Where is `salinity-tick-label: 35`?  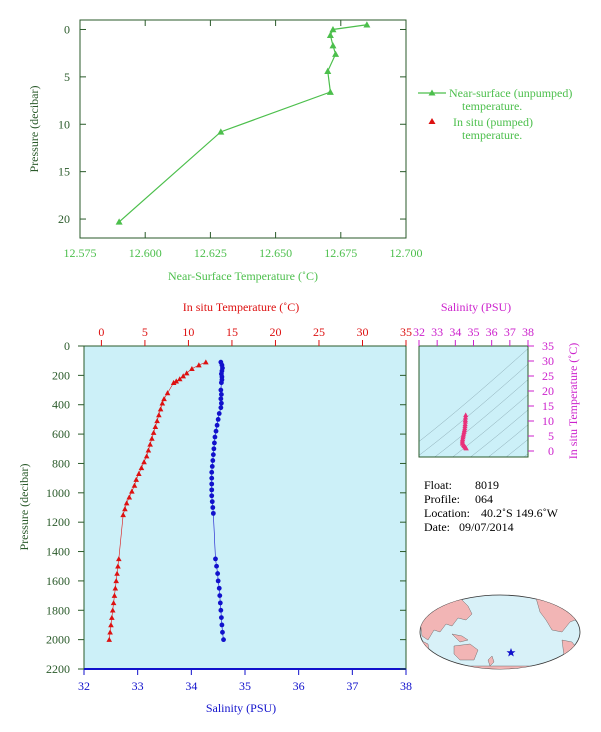 salinity-tick-label: 35 is located at coordinates (245, 686).